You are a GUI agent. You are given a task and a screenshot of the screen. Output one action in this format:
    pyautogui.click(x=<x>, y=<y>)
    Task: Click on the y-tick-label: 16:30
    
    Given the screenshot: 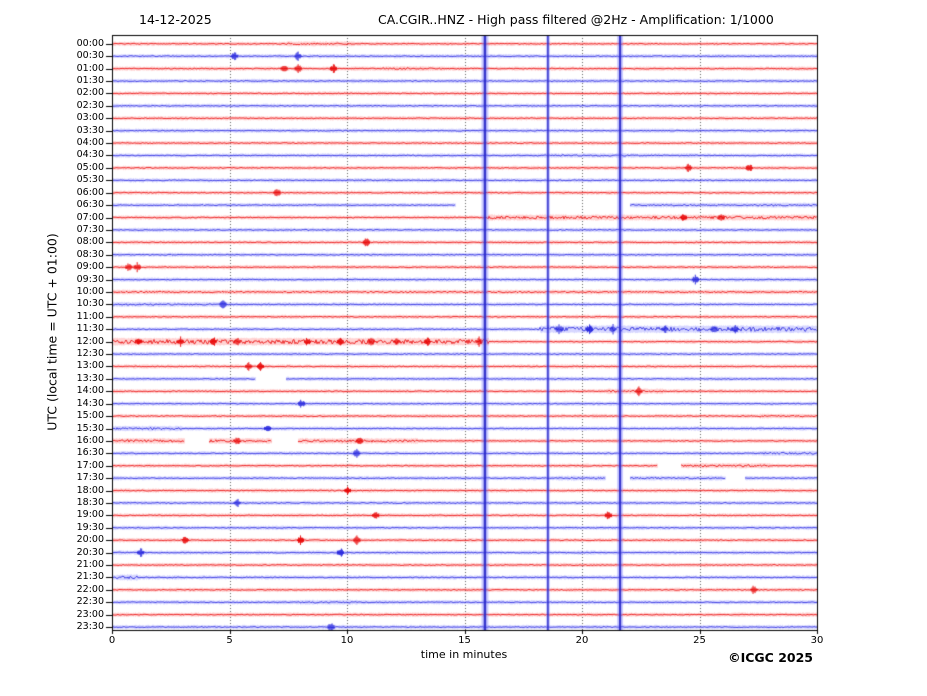 What is the action you would take?
    pyautogui.click(x=90, y=453)
    